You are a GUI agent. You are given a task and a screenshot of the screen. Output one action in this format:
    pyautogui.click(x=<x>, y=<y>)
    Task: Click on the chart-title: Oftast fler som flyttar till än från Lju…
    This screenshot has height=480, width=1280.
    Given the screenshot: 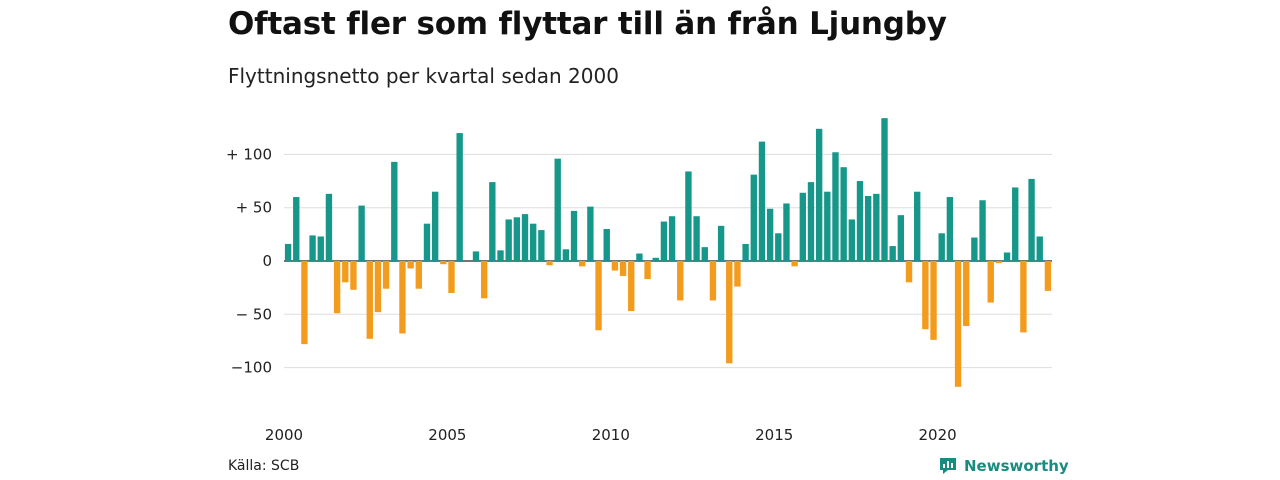 What is the action you would take?
    pyautogui.click(x=587, y=24)
    